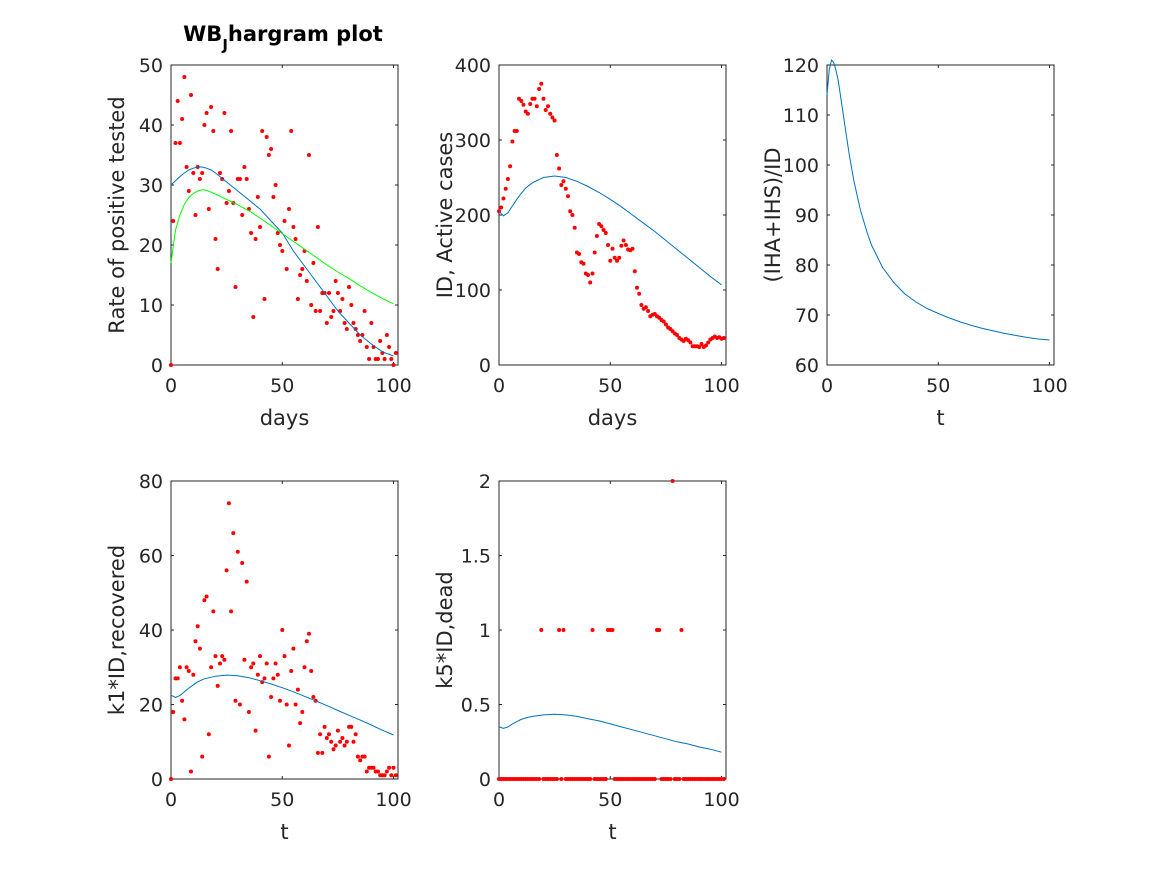 This screenshot has height=875, width=1167. I want to click on subplot-recovered: 0 50 100 0 20 40 60 80 t k1*ID,recovered, so click(258, 657).